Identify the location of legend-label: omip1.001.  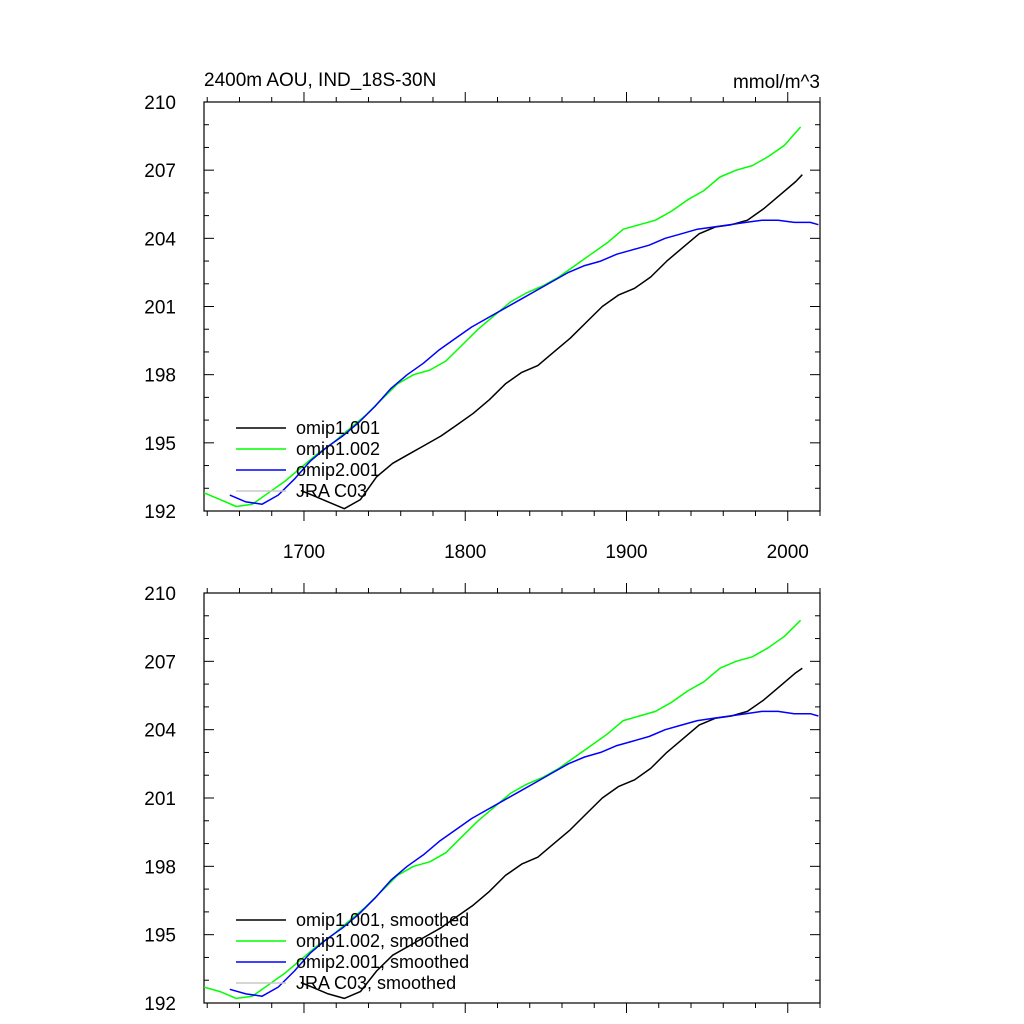
(338, 428).